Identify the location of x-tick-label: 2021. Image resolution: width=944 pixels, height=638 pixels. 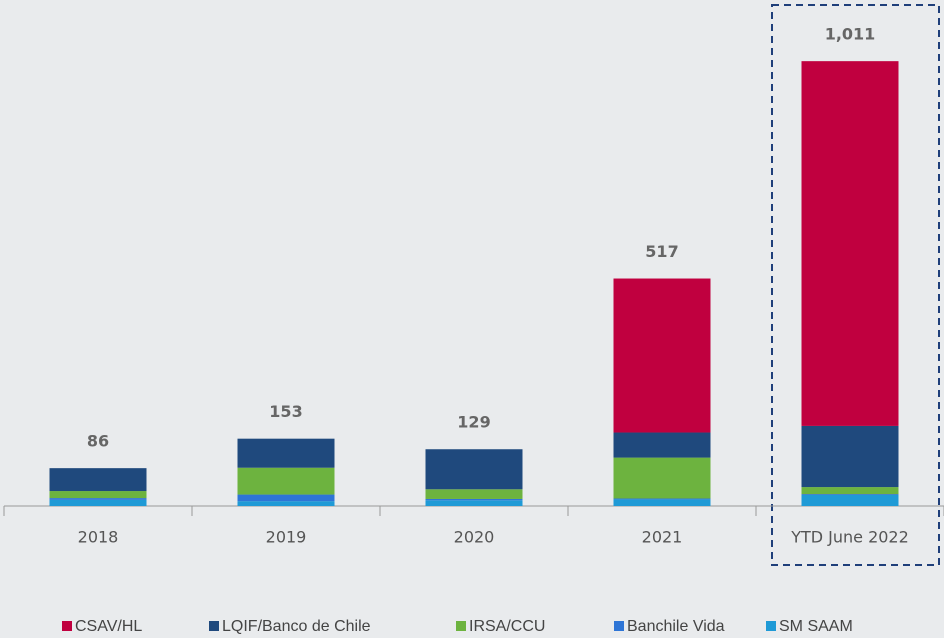
(662, 537).